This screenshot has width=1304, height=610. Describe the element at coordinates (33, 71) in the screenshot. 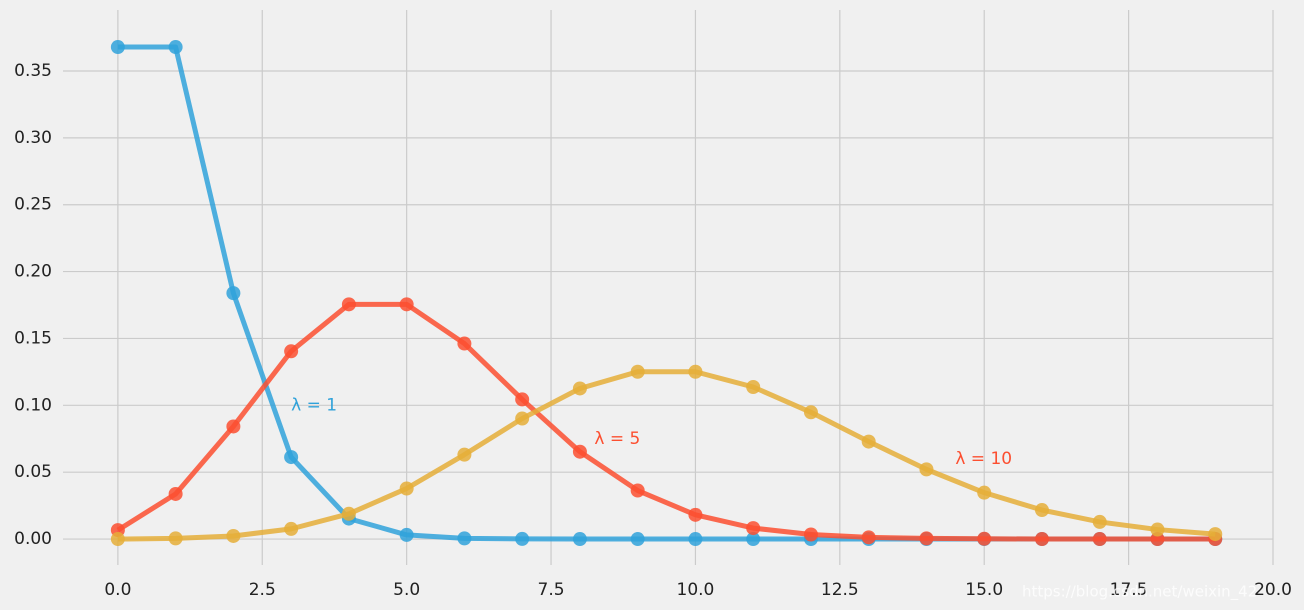

I see `y-tick-label: 0.35` at that location.